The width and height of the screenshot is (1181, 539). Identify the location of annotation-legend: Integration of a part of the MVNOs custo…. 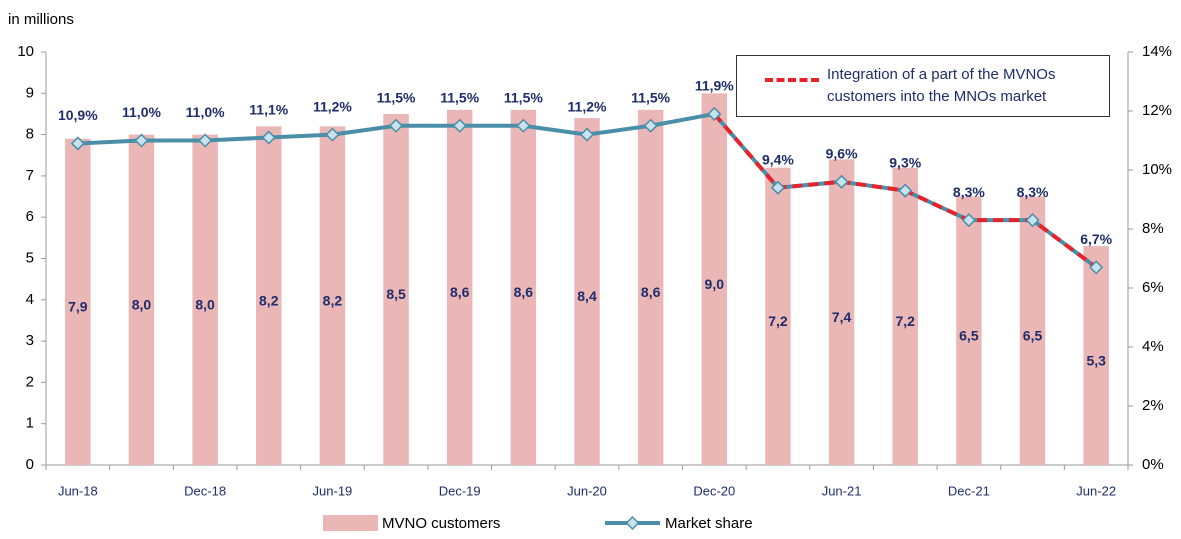
(923, 86).